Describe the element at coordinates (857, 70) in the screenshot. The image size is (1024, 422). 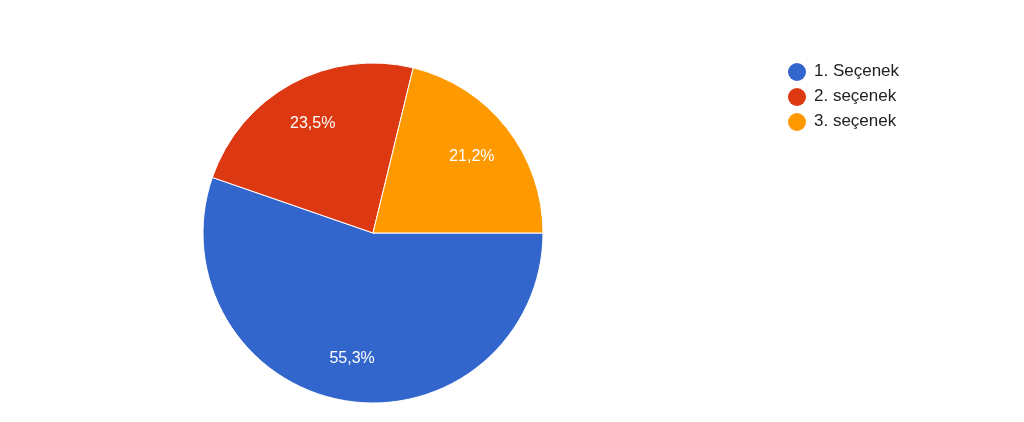
I see `legend-label: 1. Seçenek` at that location.